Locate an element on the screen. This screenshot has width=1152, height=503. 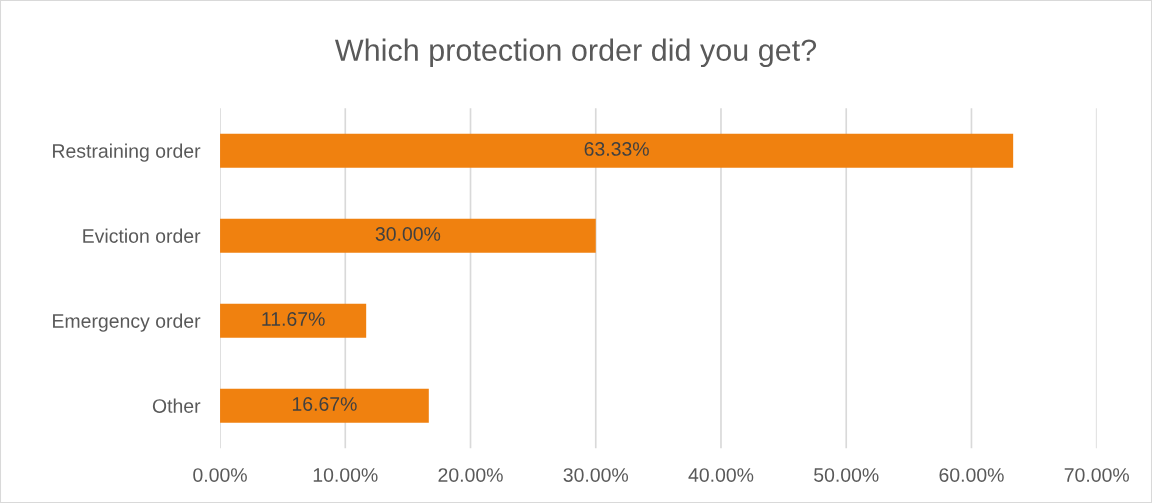
data-label: 11.67% is located at coordinates (293, 319).